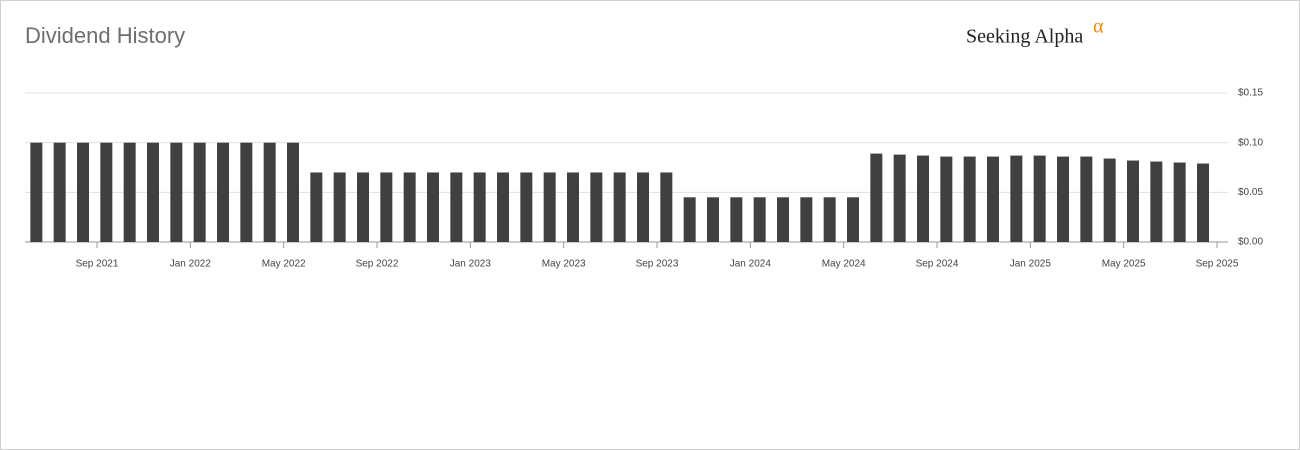 Image resolution: width=1300 pixels, height=450 pixels. What do you see at coordinates (105, 35) in the screenshot?
I see `chart-title: Dividend History` at bounding box center [105, 35].